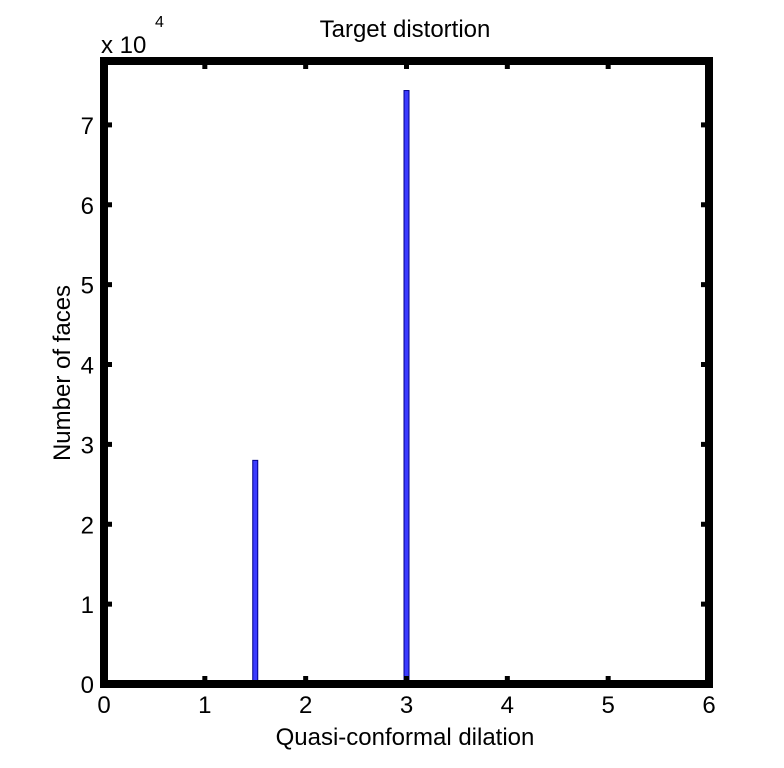 Image resolution: width=784 pixels, height=768 pixels. I want to click on chart-title: Target distortion, so click(405, 29).